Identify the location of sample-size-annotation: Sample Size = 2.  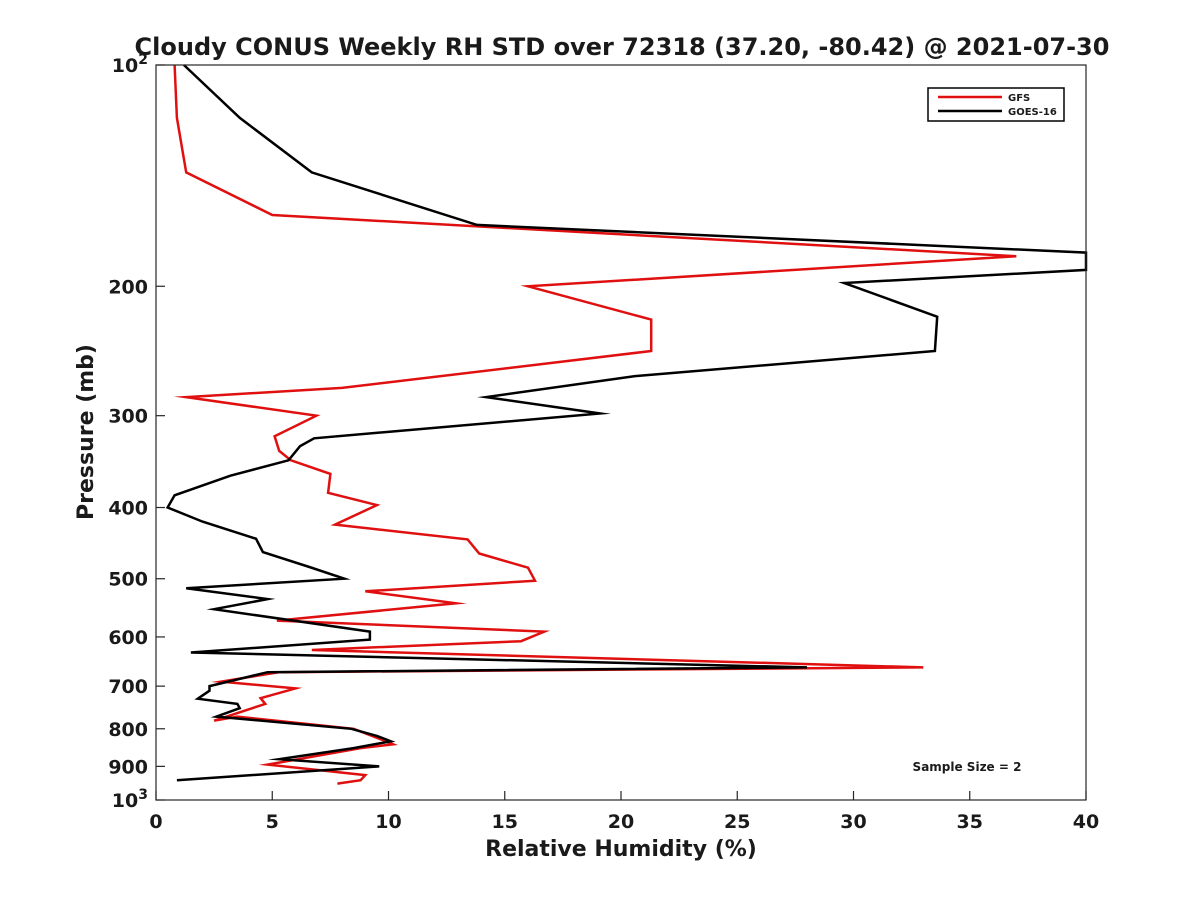
(967, 767).